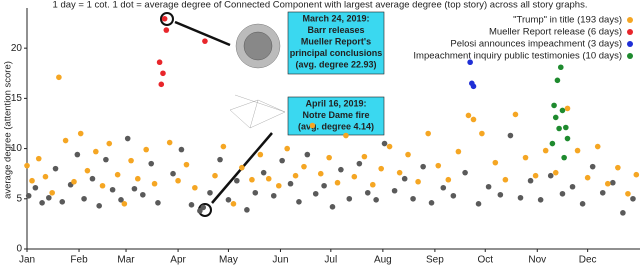 This screenshot has width=640, height=267. What do you see at coordinates (567, 20) in the screenshot?
I see `legend-label: "Trump" in title (193 days)` at bounding box center [567, 20].